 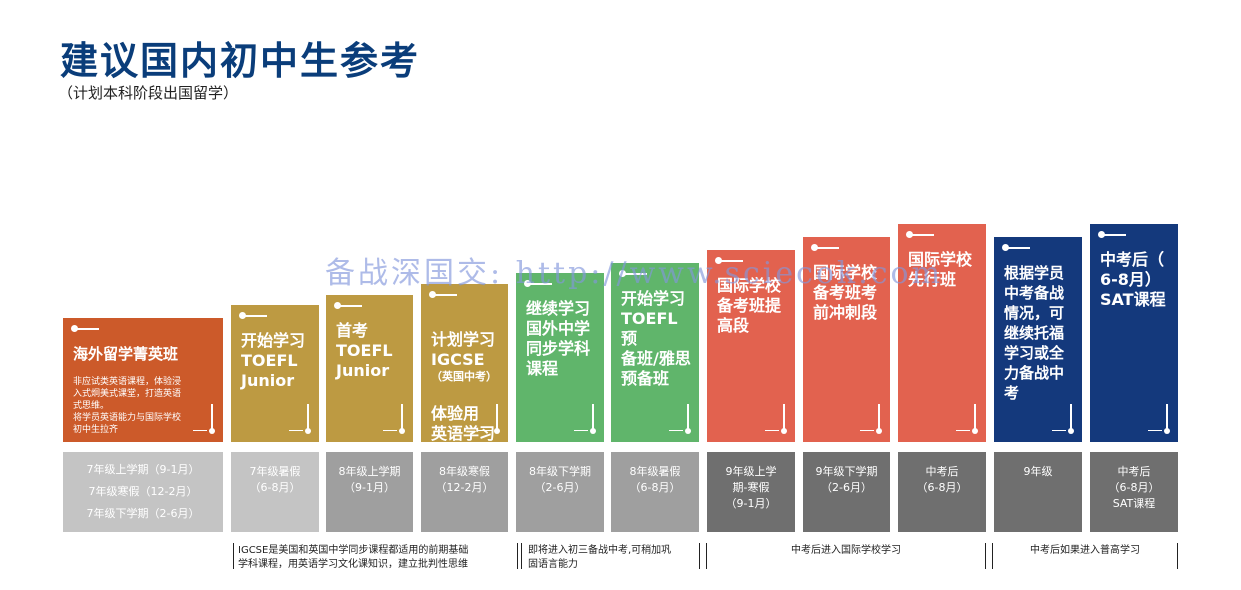 I want to click on stage-title: 继续学习 国外中学 同步学科 课程, so click(x=558, y=338).